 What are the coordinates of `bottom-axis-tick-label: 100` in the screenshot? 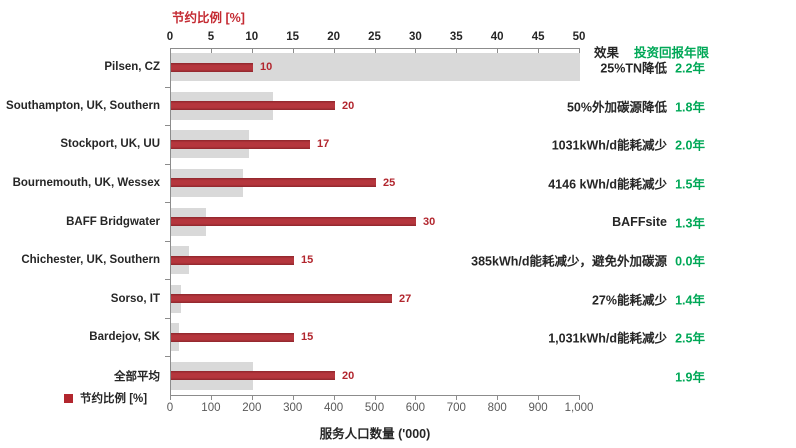 It's located at (211, 408).